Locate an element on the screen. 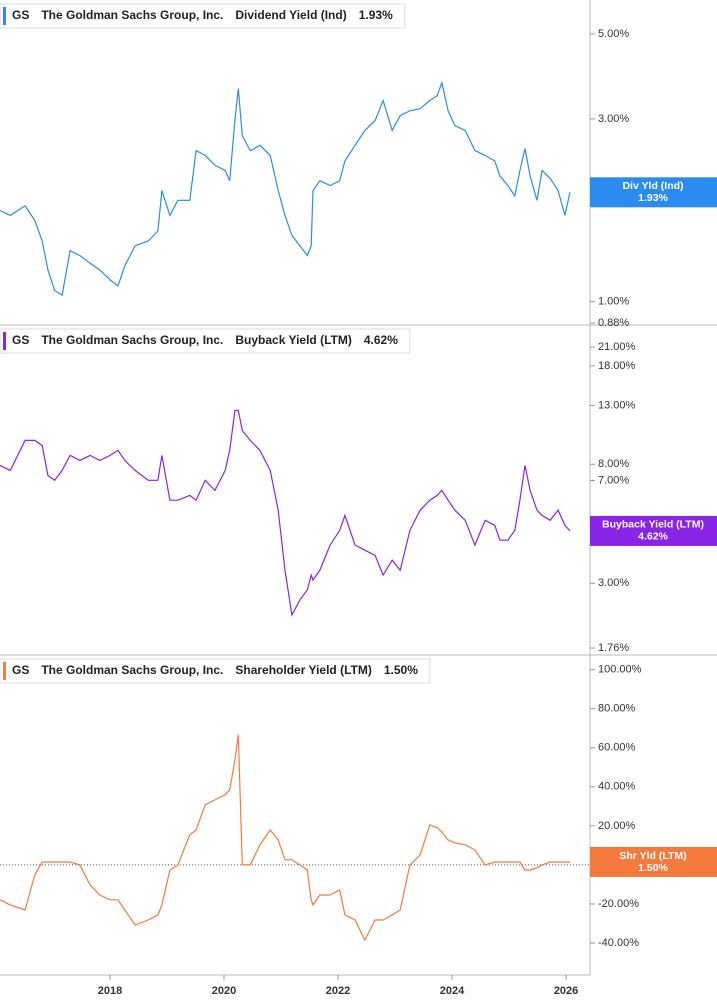 This screenshot has height=1005, width=717. y-tick-label: 0.88% is located at coordinates (613, 323).